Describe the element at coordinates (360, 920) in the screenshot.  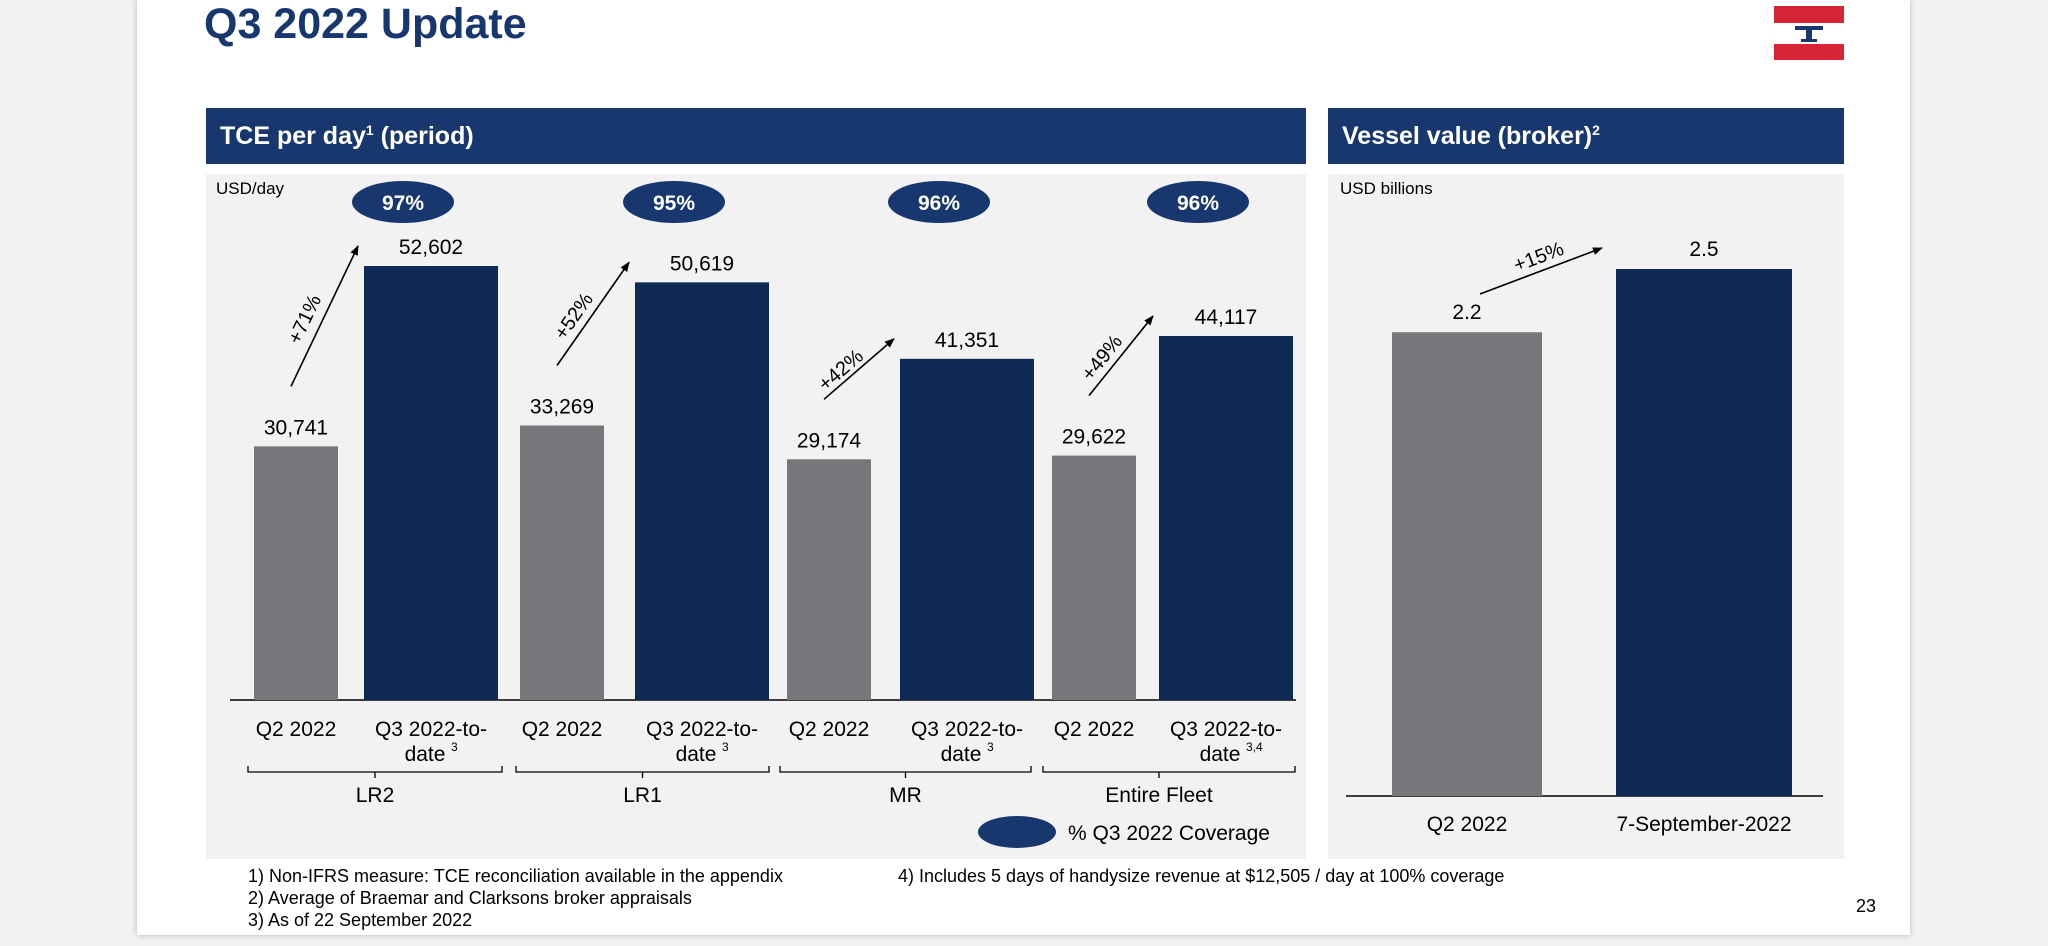
I see `footnote-3: 3) As of 22 September 2022` at that location.